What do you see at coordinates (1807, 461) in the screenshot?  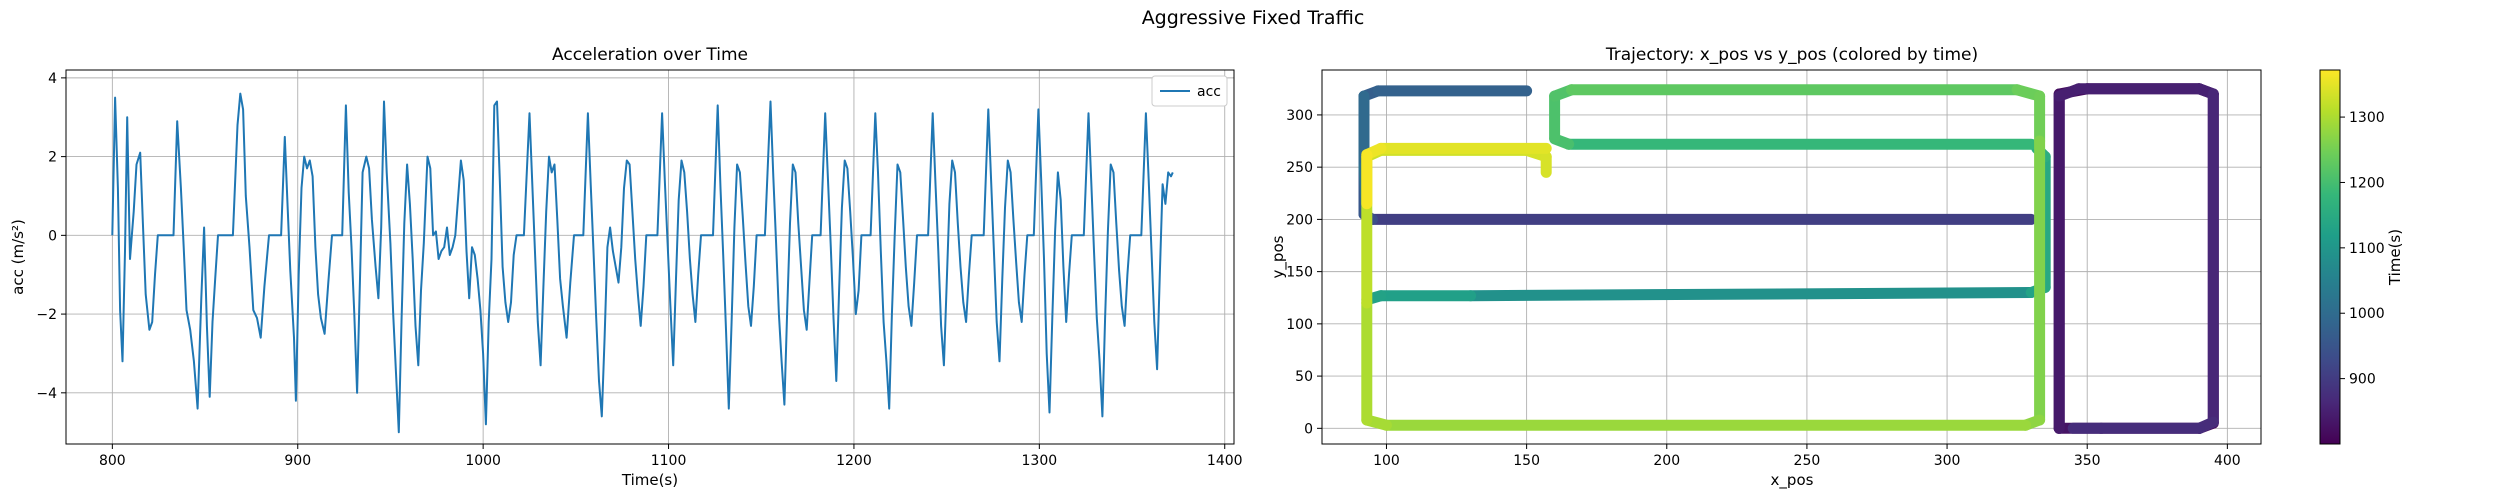 I see `traj-x-tick-label: 250` at bounding box center [1807, 461].